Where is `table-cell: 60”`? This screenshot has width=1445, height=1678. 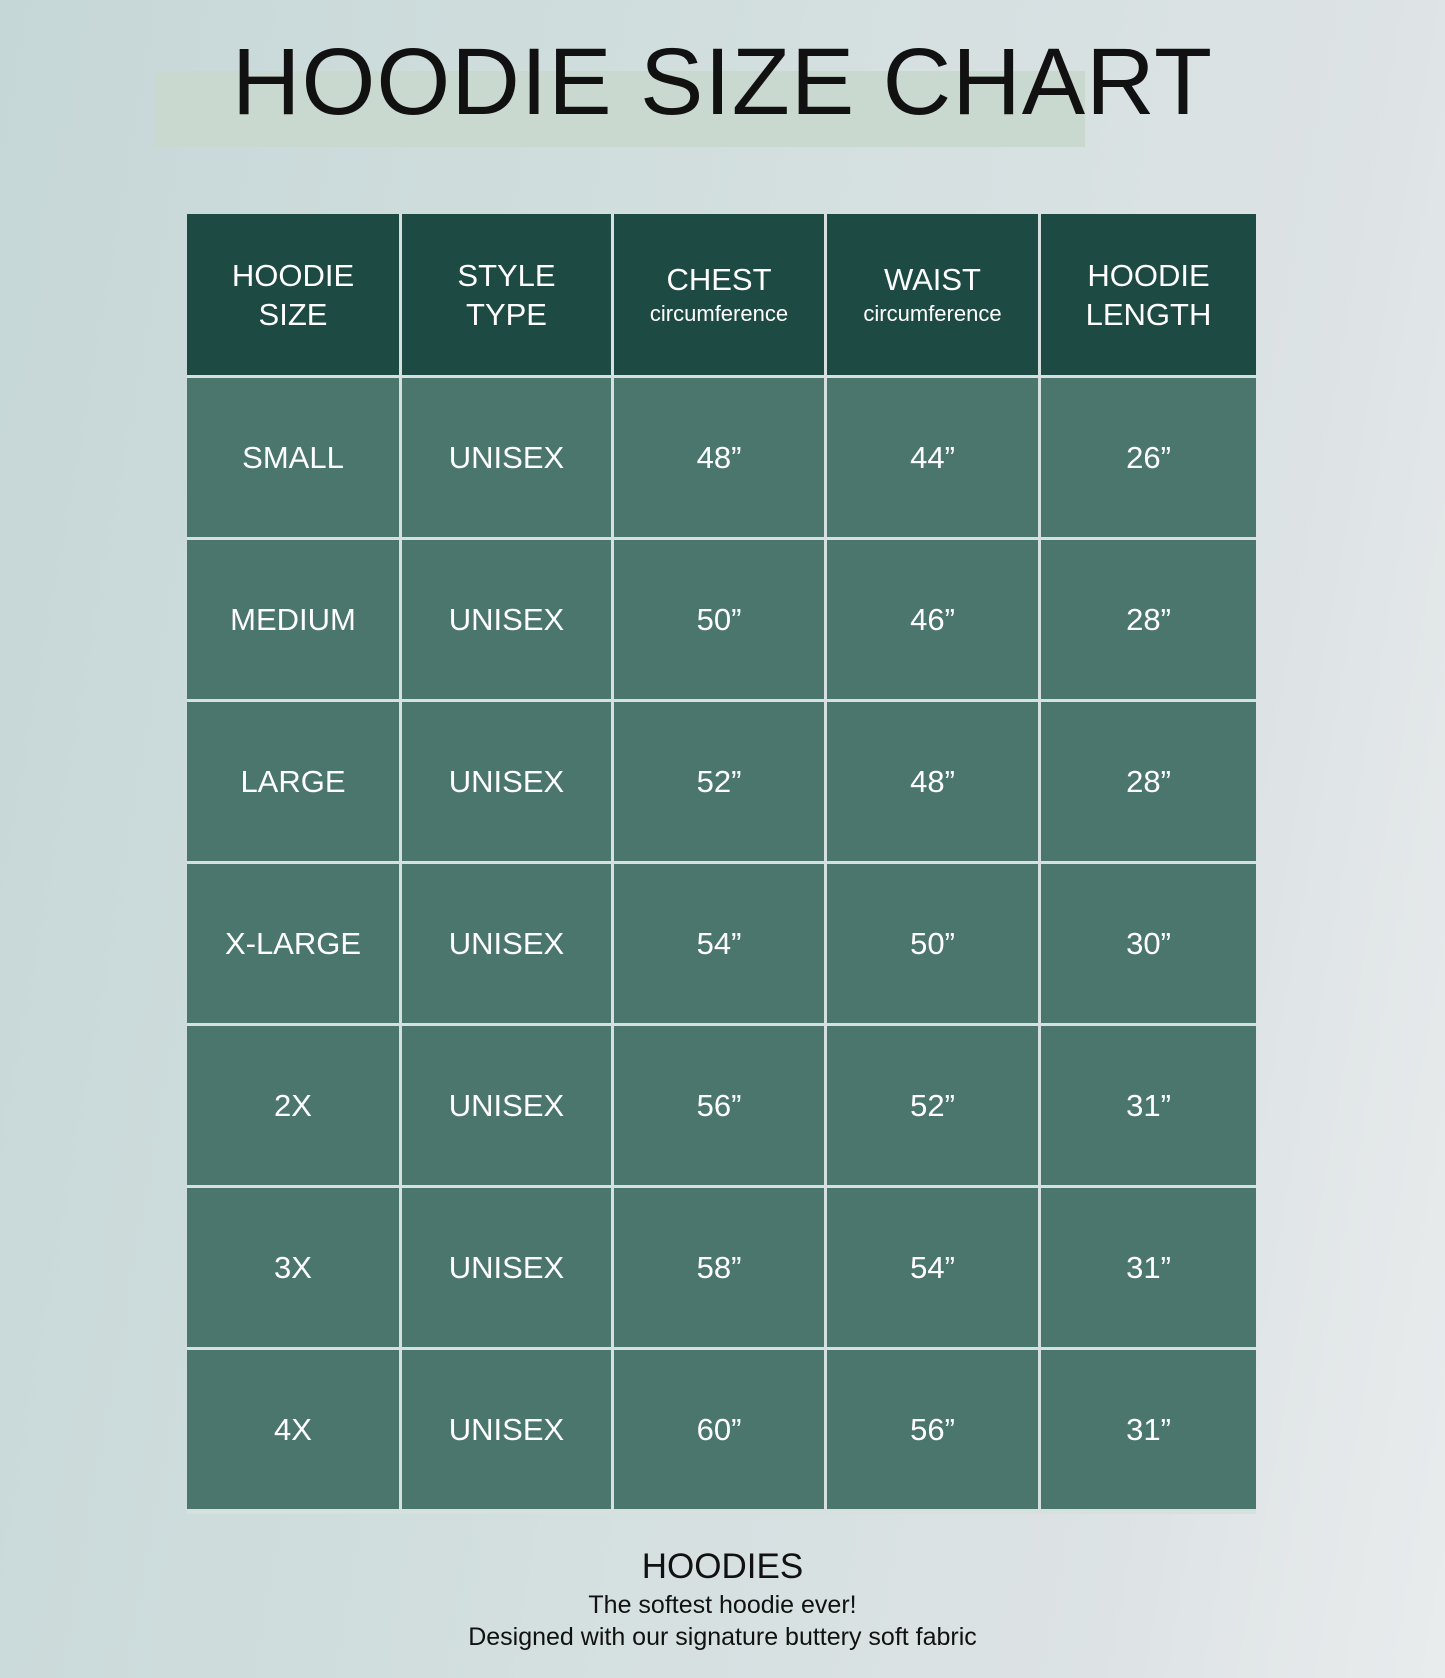 table-cell: 60” is located at coordinates (719, 1429).